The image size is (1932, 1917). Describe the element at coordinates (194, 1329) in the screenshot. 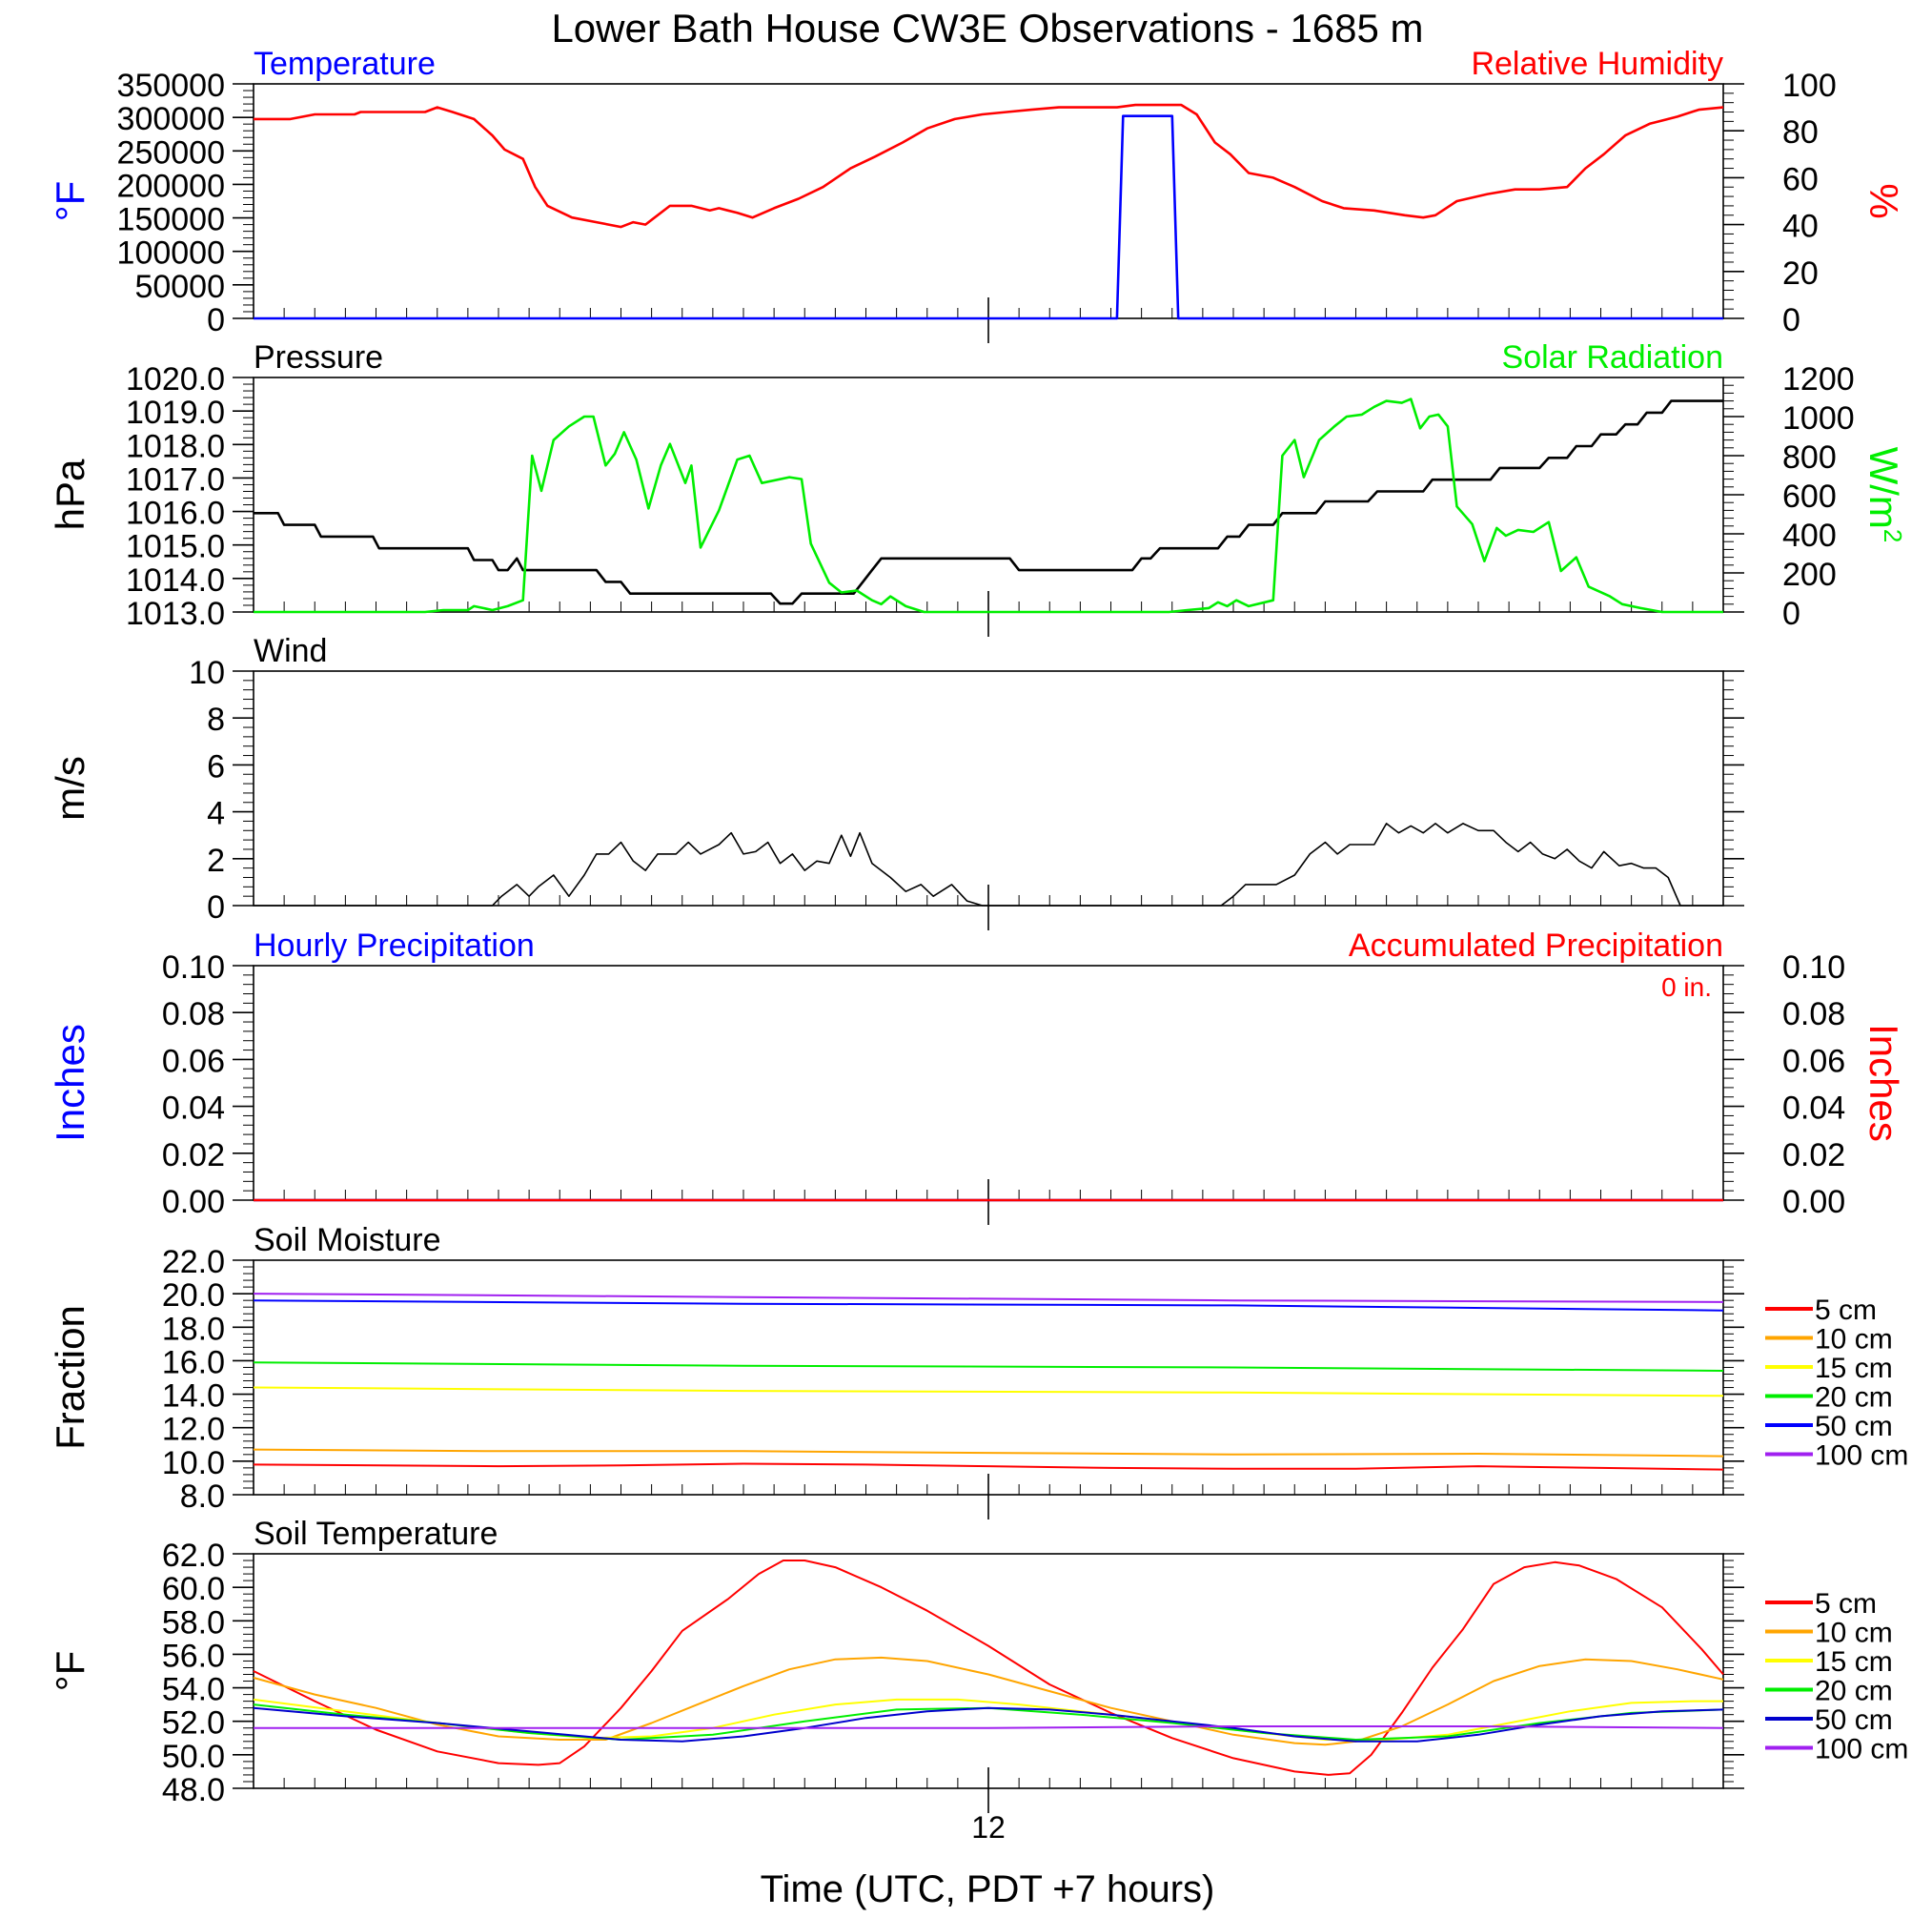

I see `y-tick-label-left: 18.0` at that location.